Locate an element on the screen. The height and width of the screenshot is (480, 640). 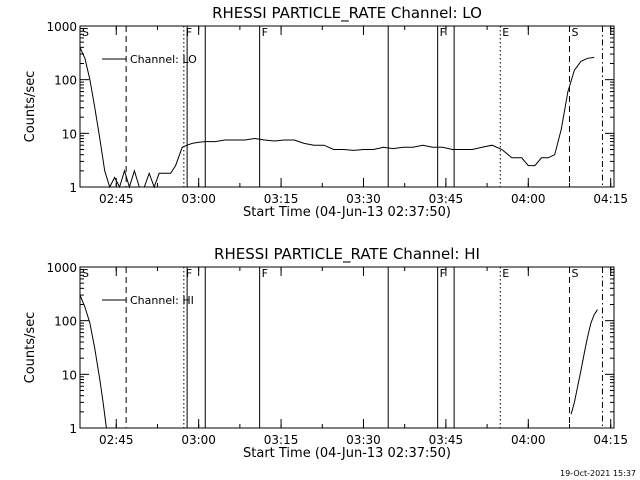
chart-title: RHESSI PARTICLE_RATE Channel: LO is located at coordinates (347, 13).